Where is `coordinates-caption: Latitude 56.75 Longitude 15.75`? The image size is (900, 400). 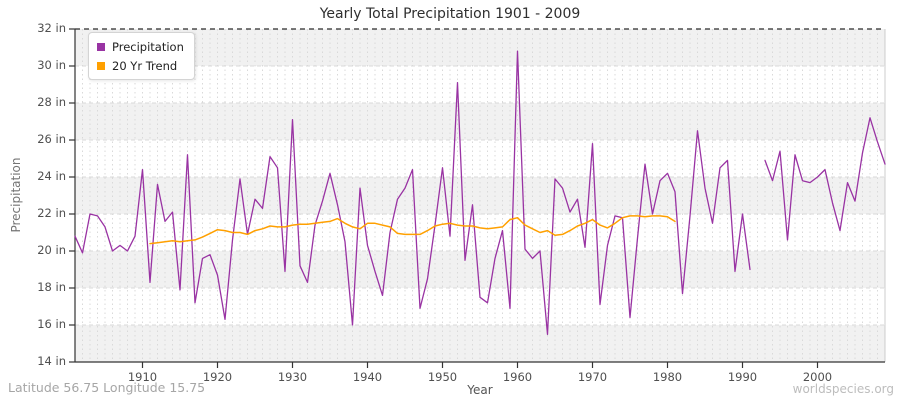 coordinates-caption: Latitude 56.75 Longitude 15.75 is located at coordinates (107, 387).